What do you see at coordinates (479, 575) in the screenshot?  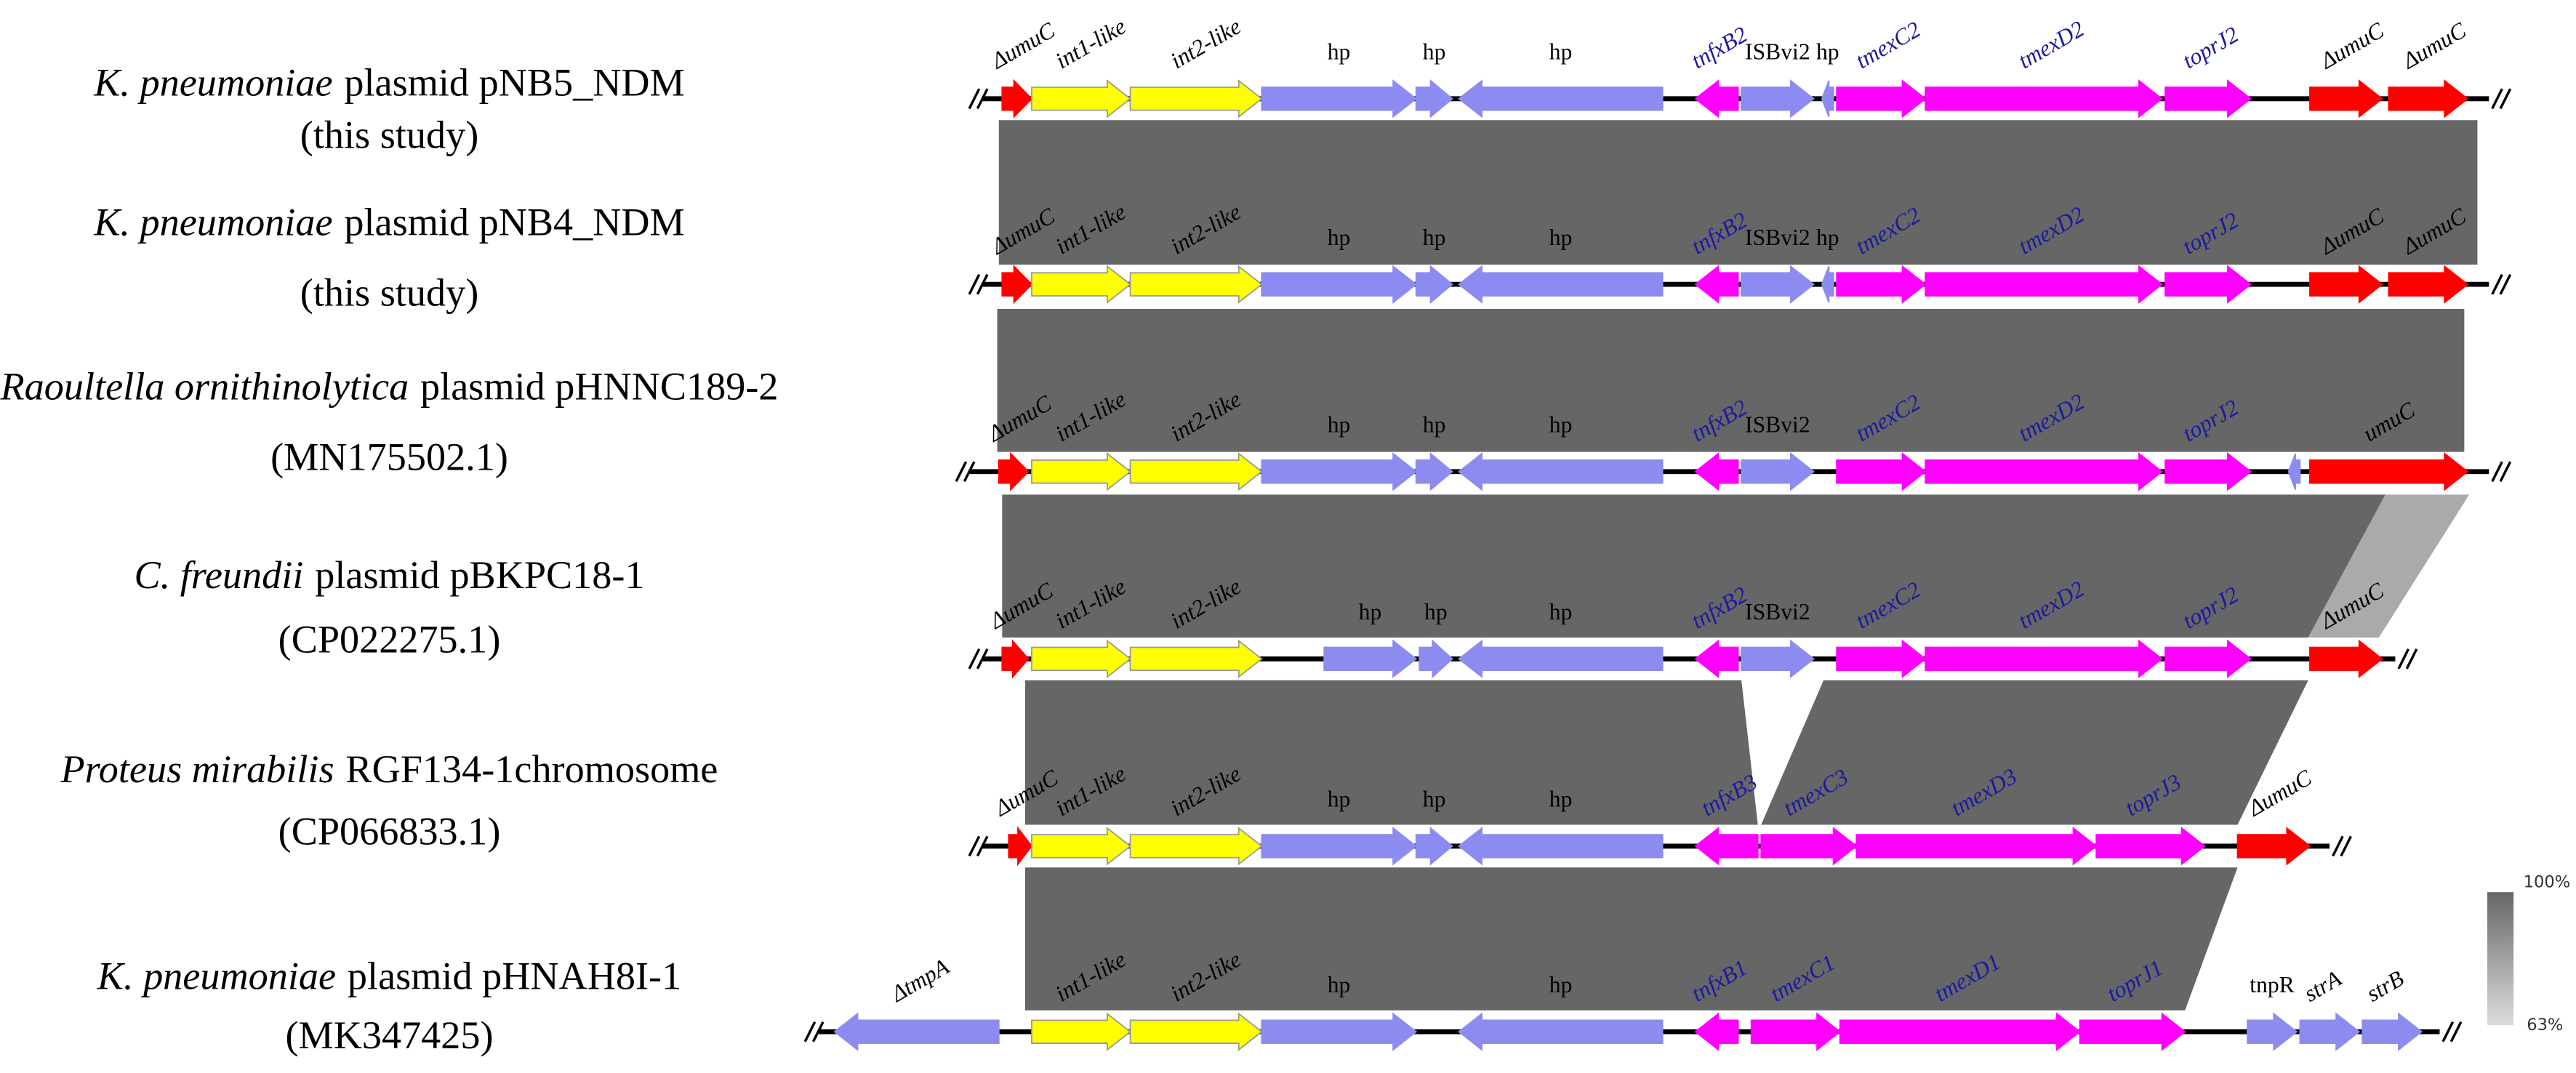 I see `description: plasmid pBKPC18-1` at bounding box center [479, 575].